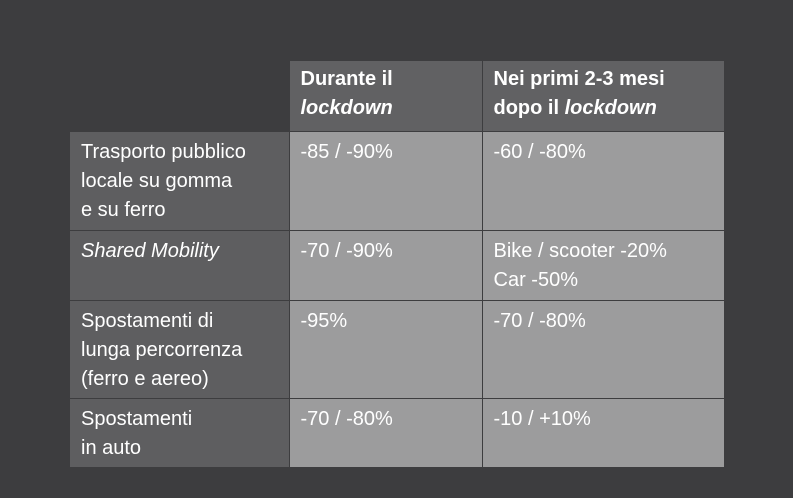 This screenshot has width=793, height=498. What do you see at coordinates (610, 108) in the screenshot?
I see `header-after-italic: lockdown` at bounding box center [610, 108].